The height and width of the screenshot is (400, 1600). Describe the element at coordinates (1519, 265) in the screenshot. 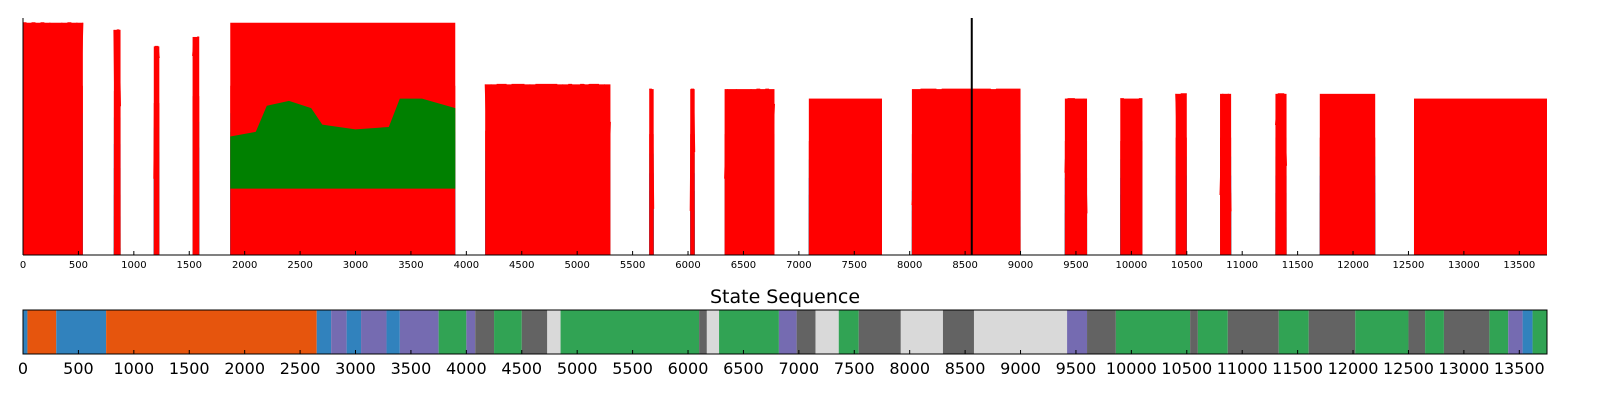

I see `signal-x-tick-label: 13500` at that location.